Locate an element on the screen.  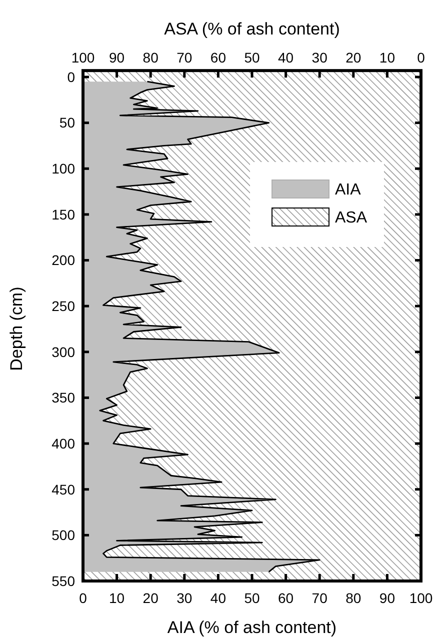
x2-tick-label: 80 is located at coordinates (150, 58).